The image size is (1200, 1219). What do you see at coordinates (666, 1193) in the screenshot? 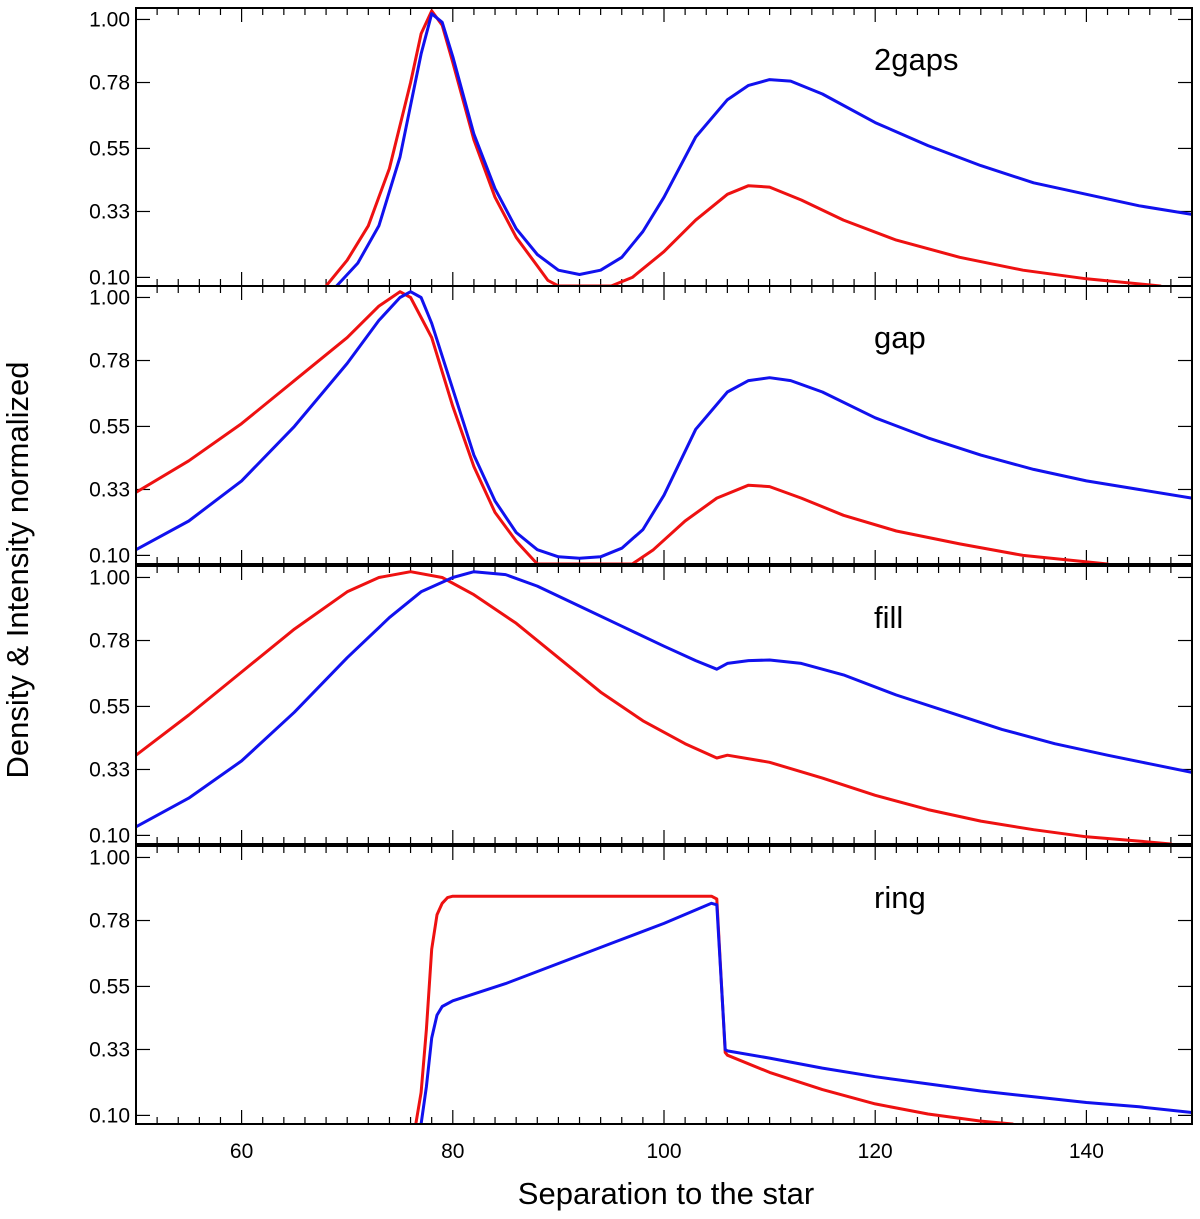
I see `x-axis-title: Separation to the star` at bounding box center [666, 1193].